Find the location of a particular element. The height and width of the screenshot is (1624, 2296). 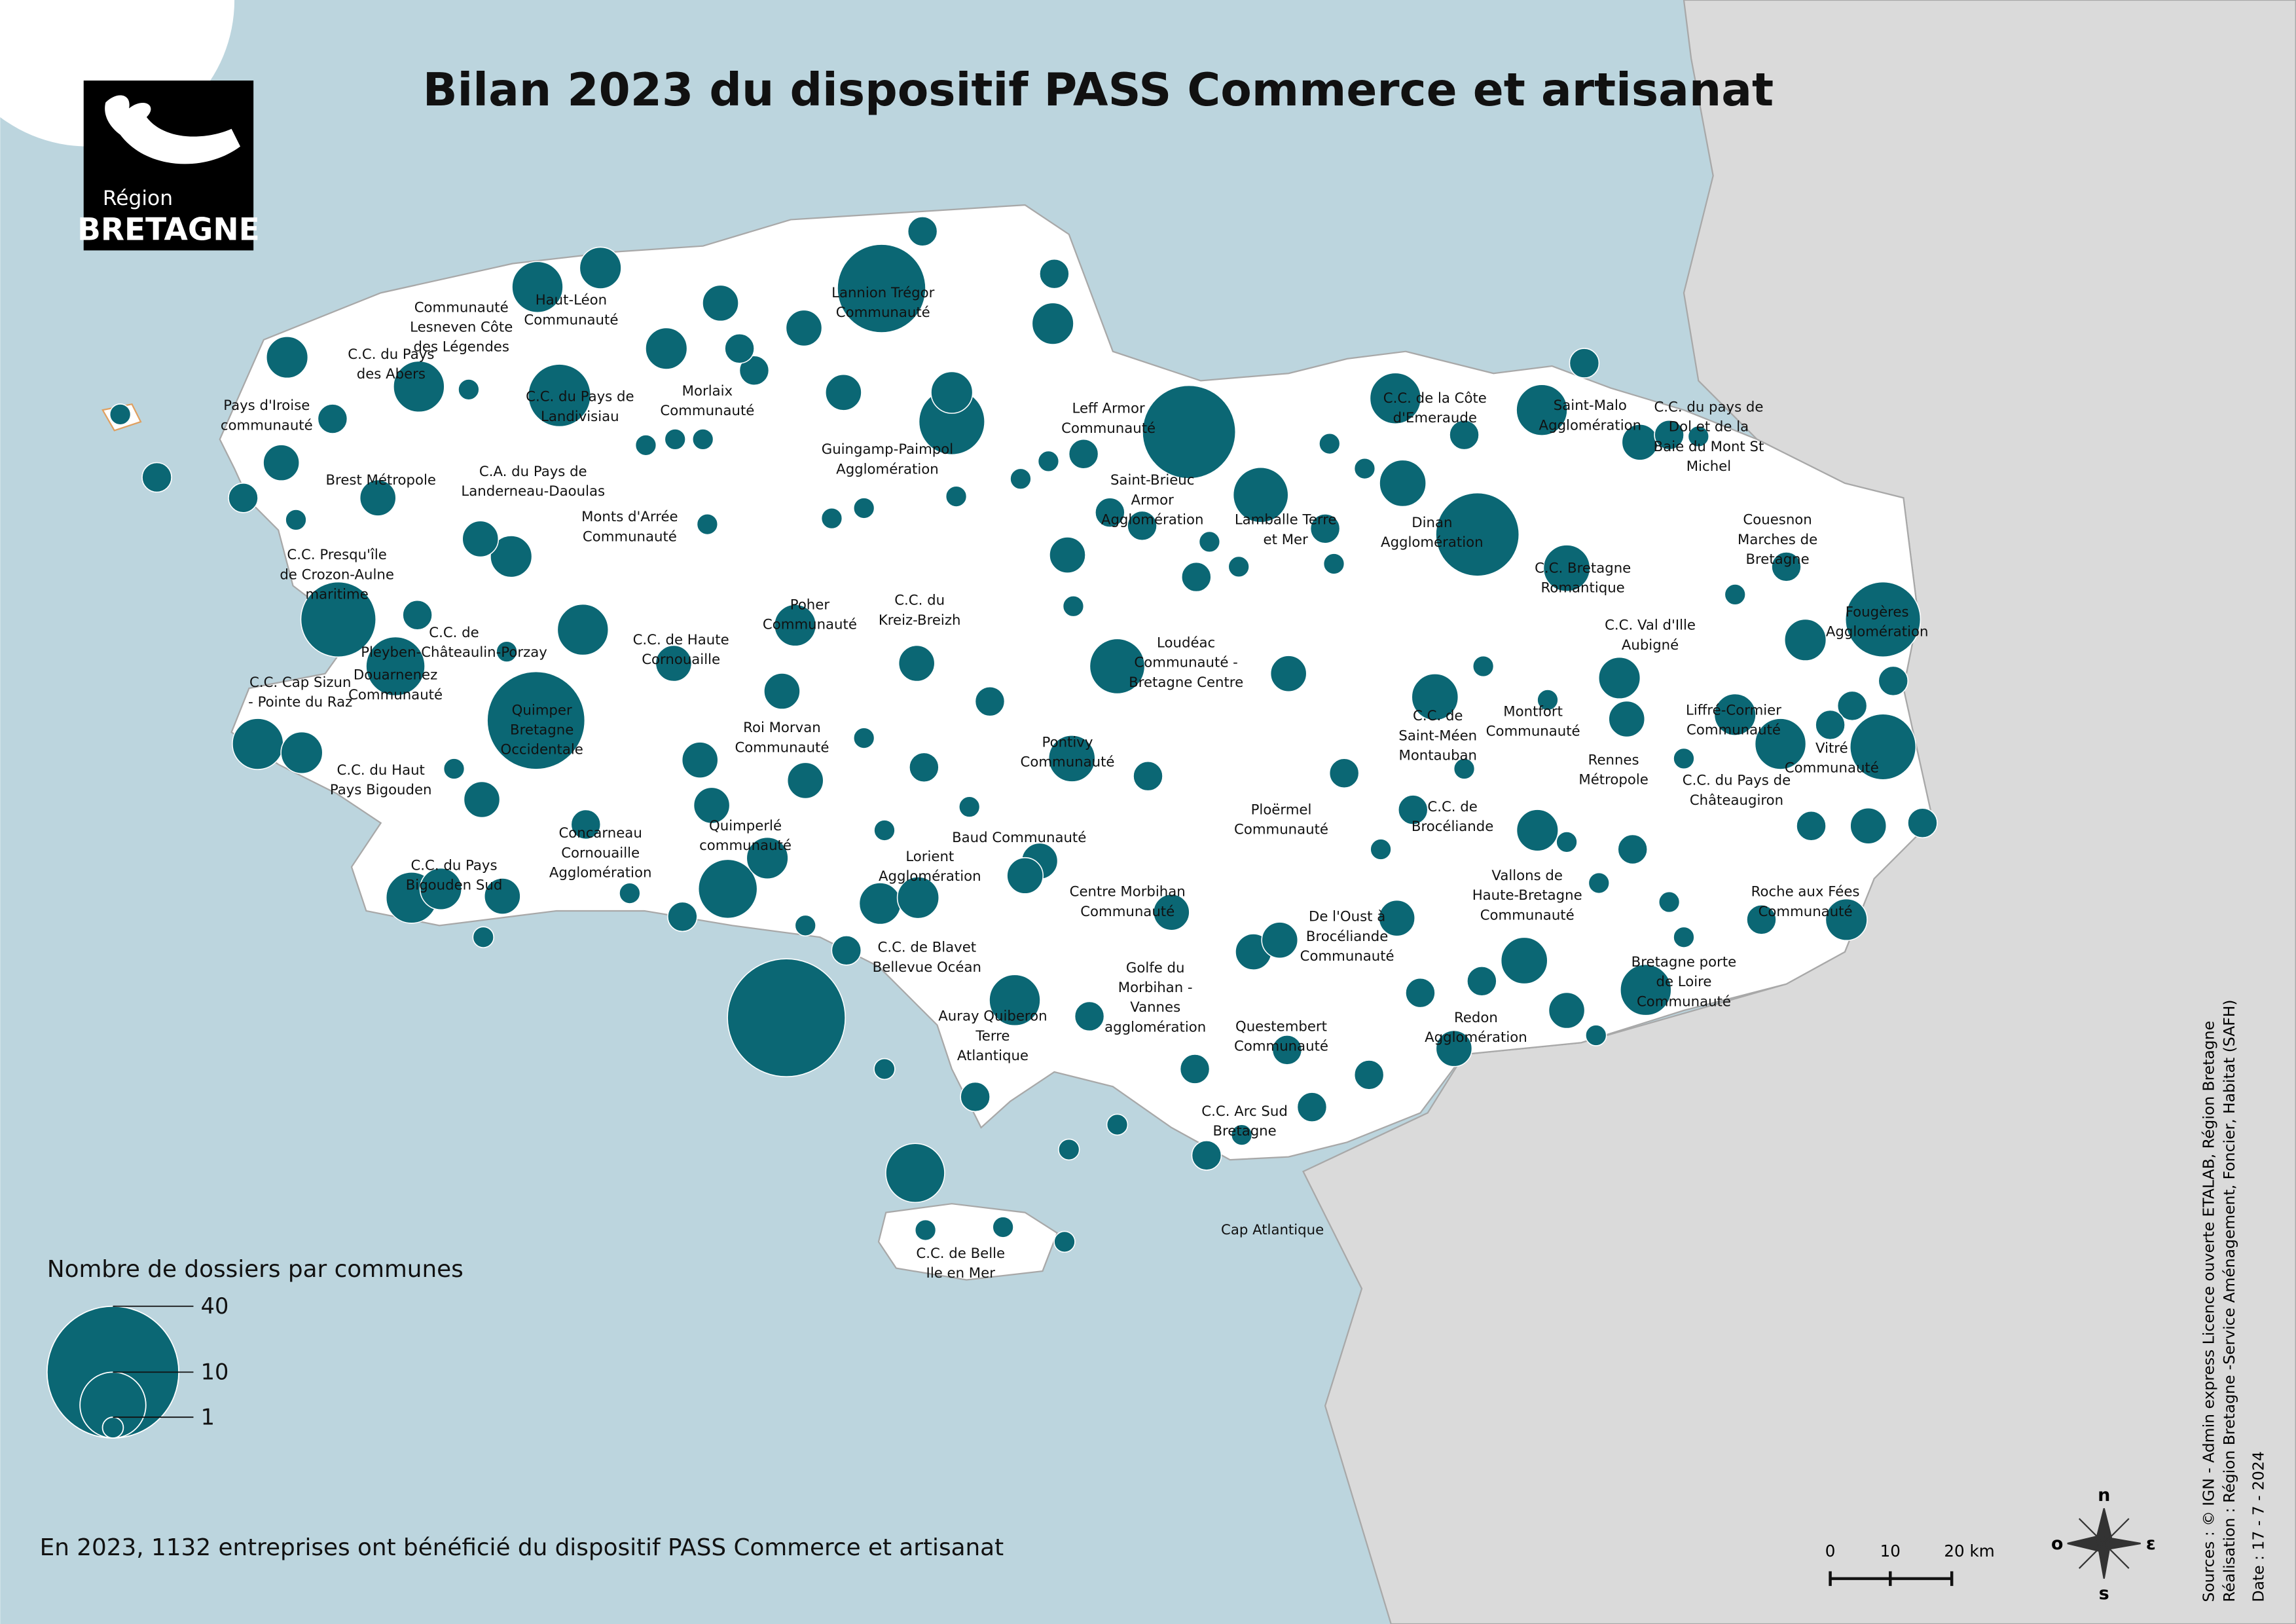

epci-label: Haut-Léon is located at coordinates (571, 300).